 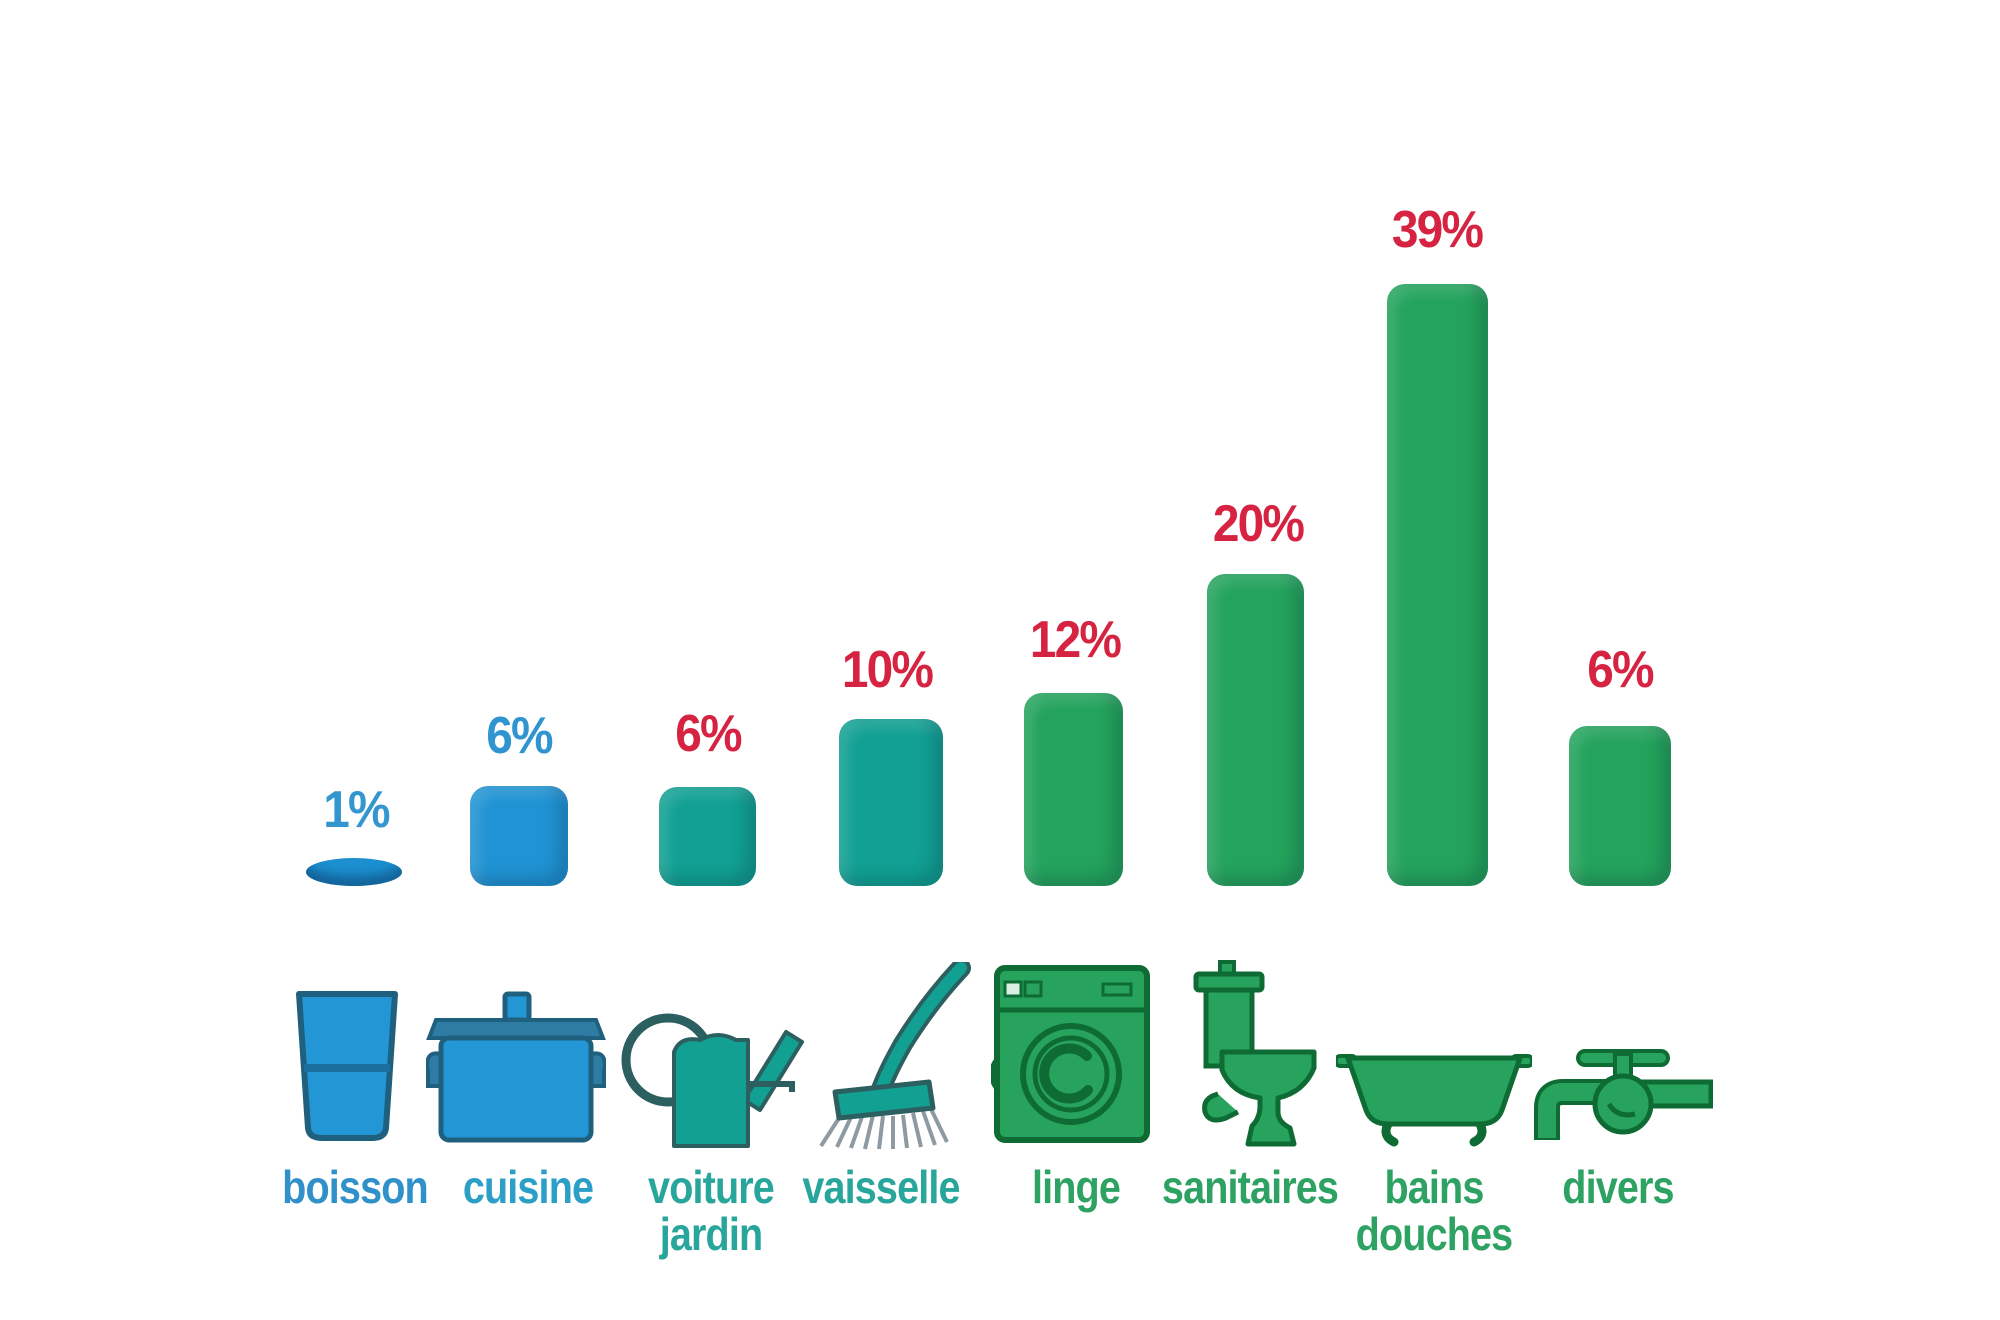 What do you see at coordinates (1437, 585) in the screenshot?
I see `bar-bains` at bounding box center [1437, 585].